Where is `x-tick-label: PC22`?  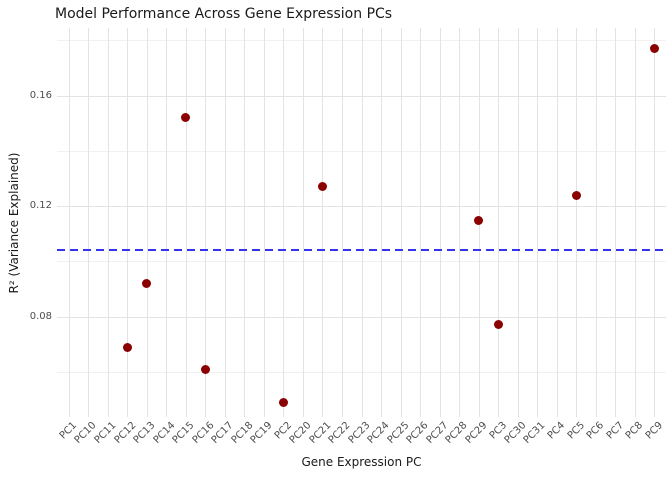 x-tick-label: PC22 is located at coordinates (339, 433).